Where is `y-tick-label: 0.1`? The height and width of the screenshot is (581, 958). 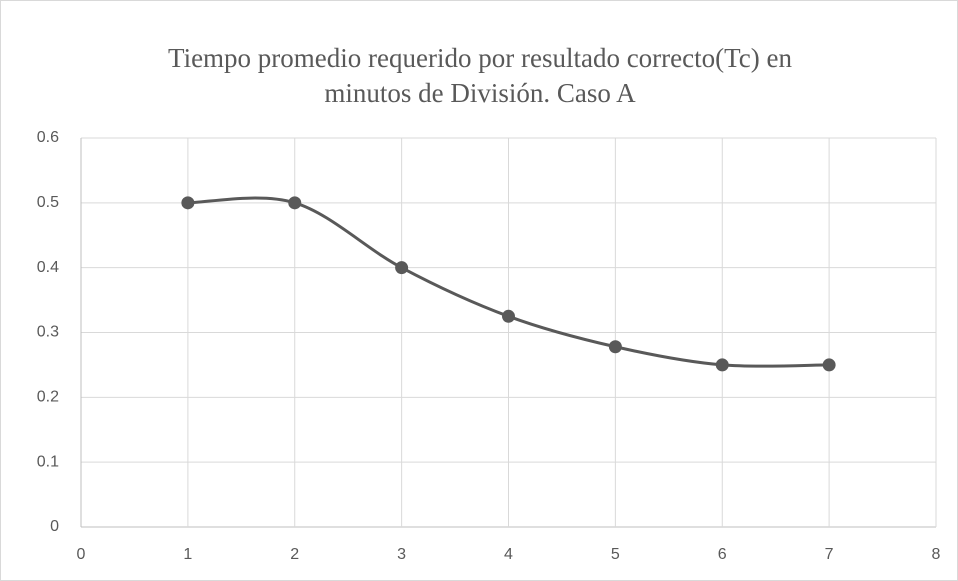
y-tick-label: 0.1 is located at coordinates (48, 461).